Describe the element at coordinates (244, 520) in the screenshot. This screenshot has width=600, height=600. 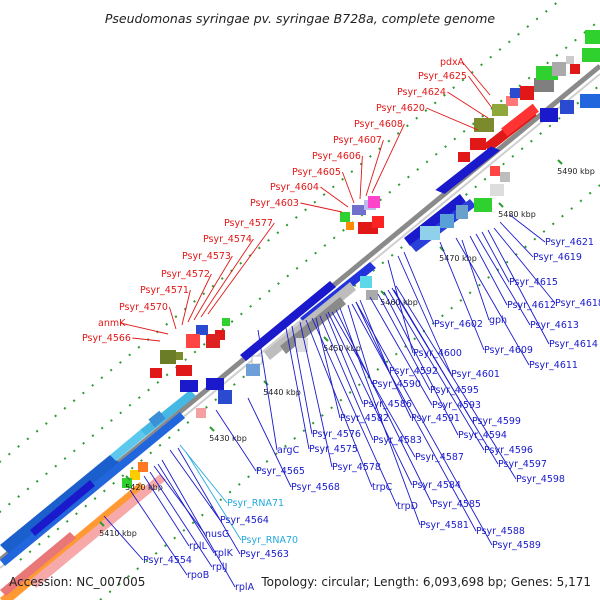
I see `gene-label: Psyr_4564` at that location.